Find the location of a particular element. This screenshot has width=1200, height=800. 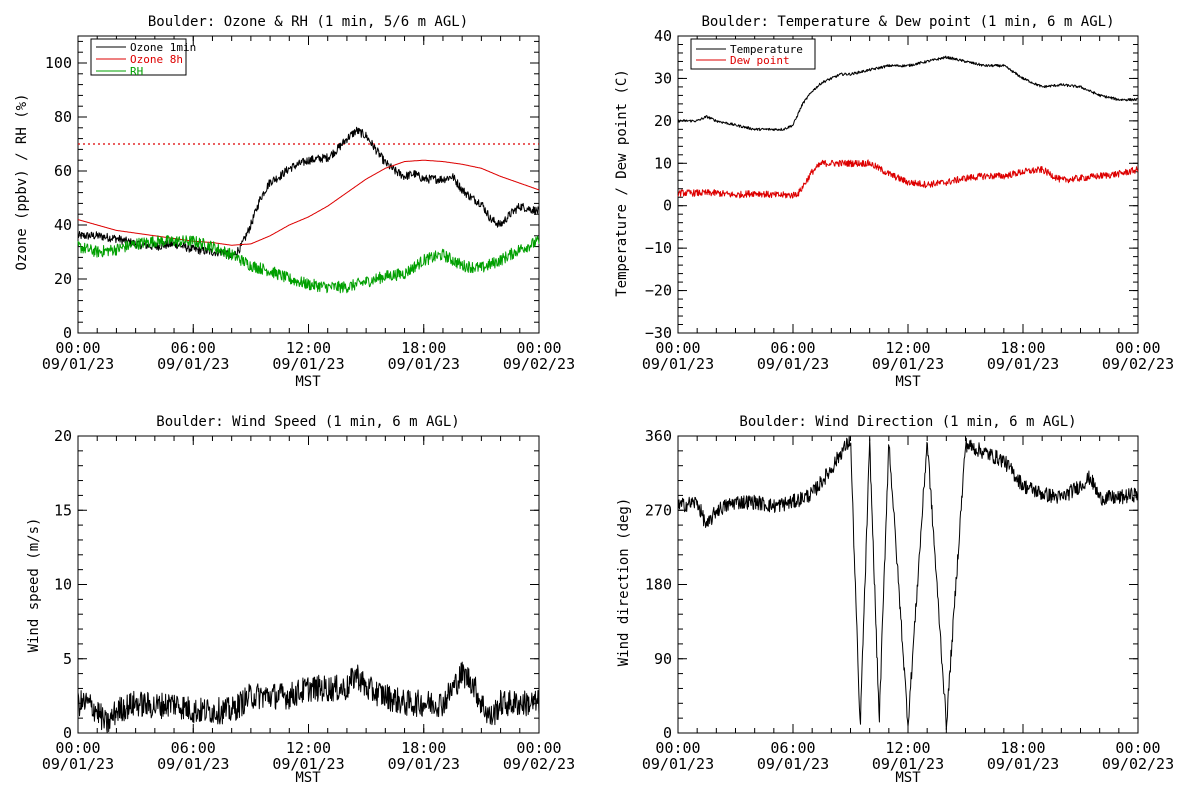

y-tick-label: 180 is located at coordinates (658, 585).